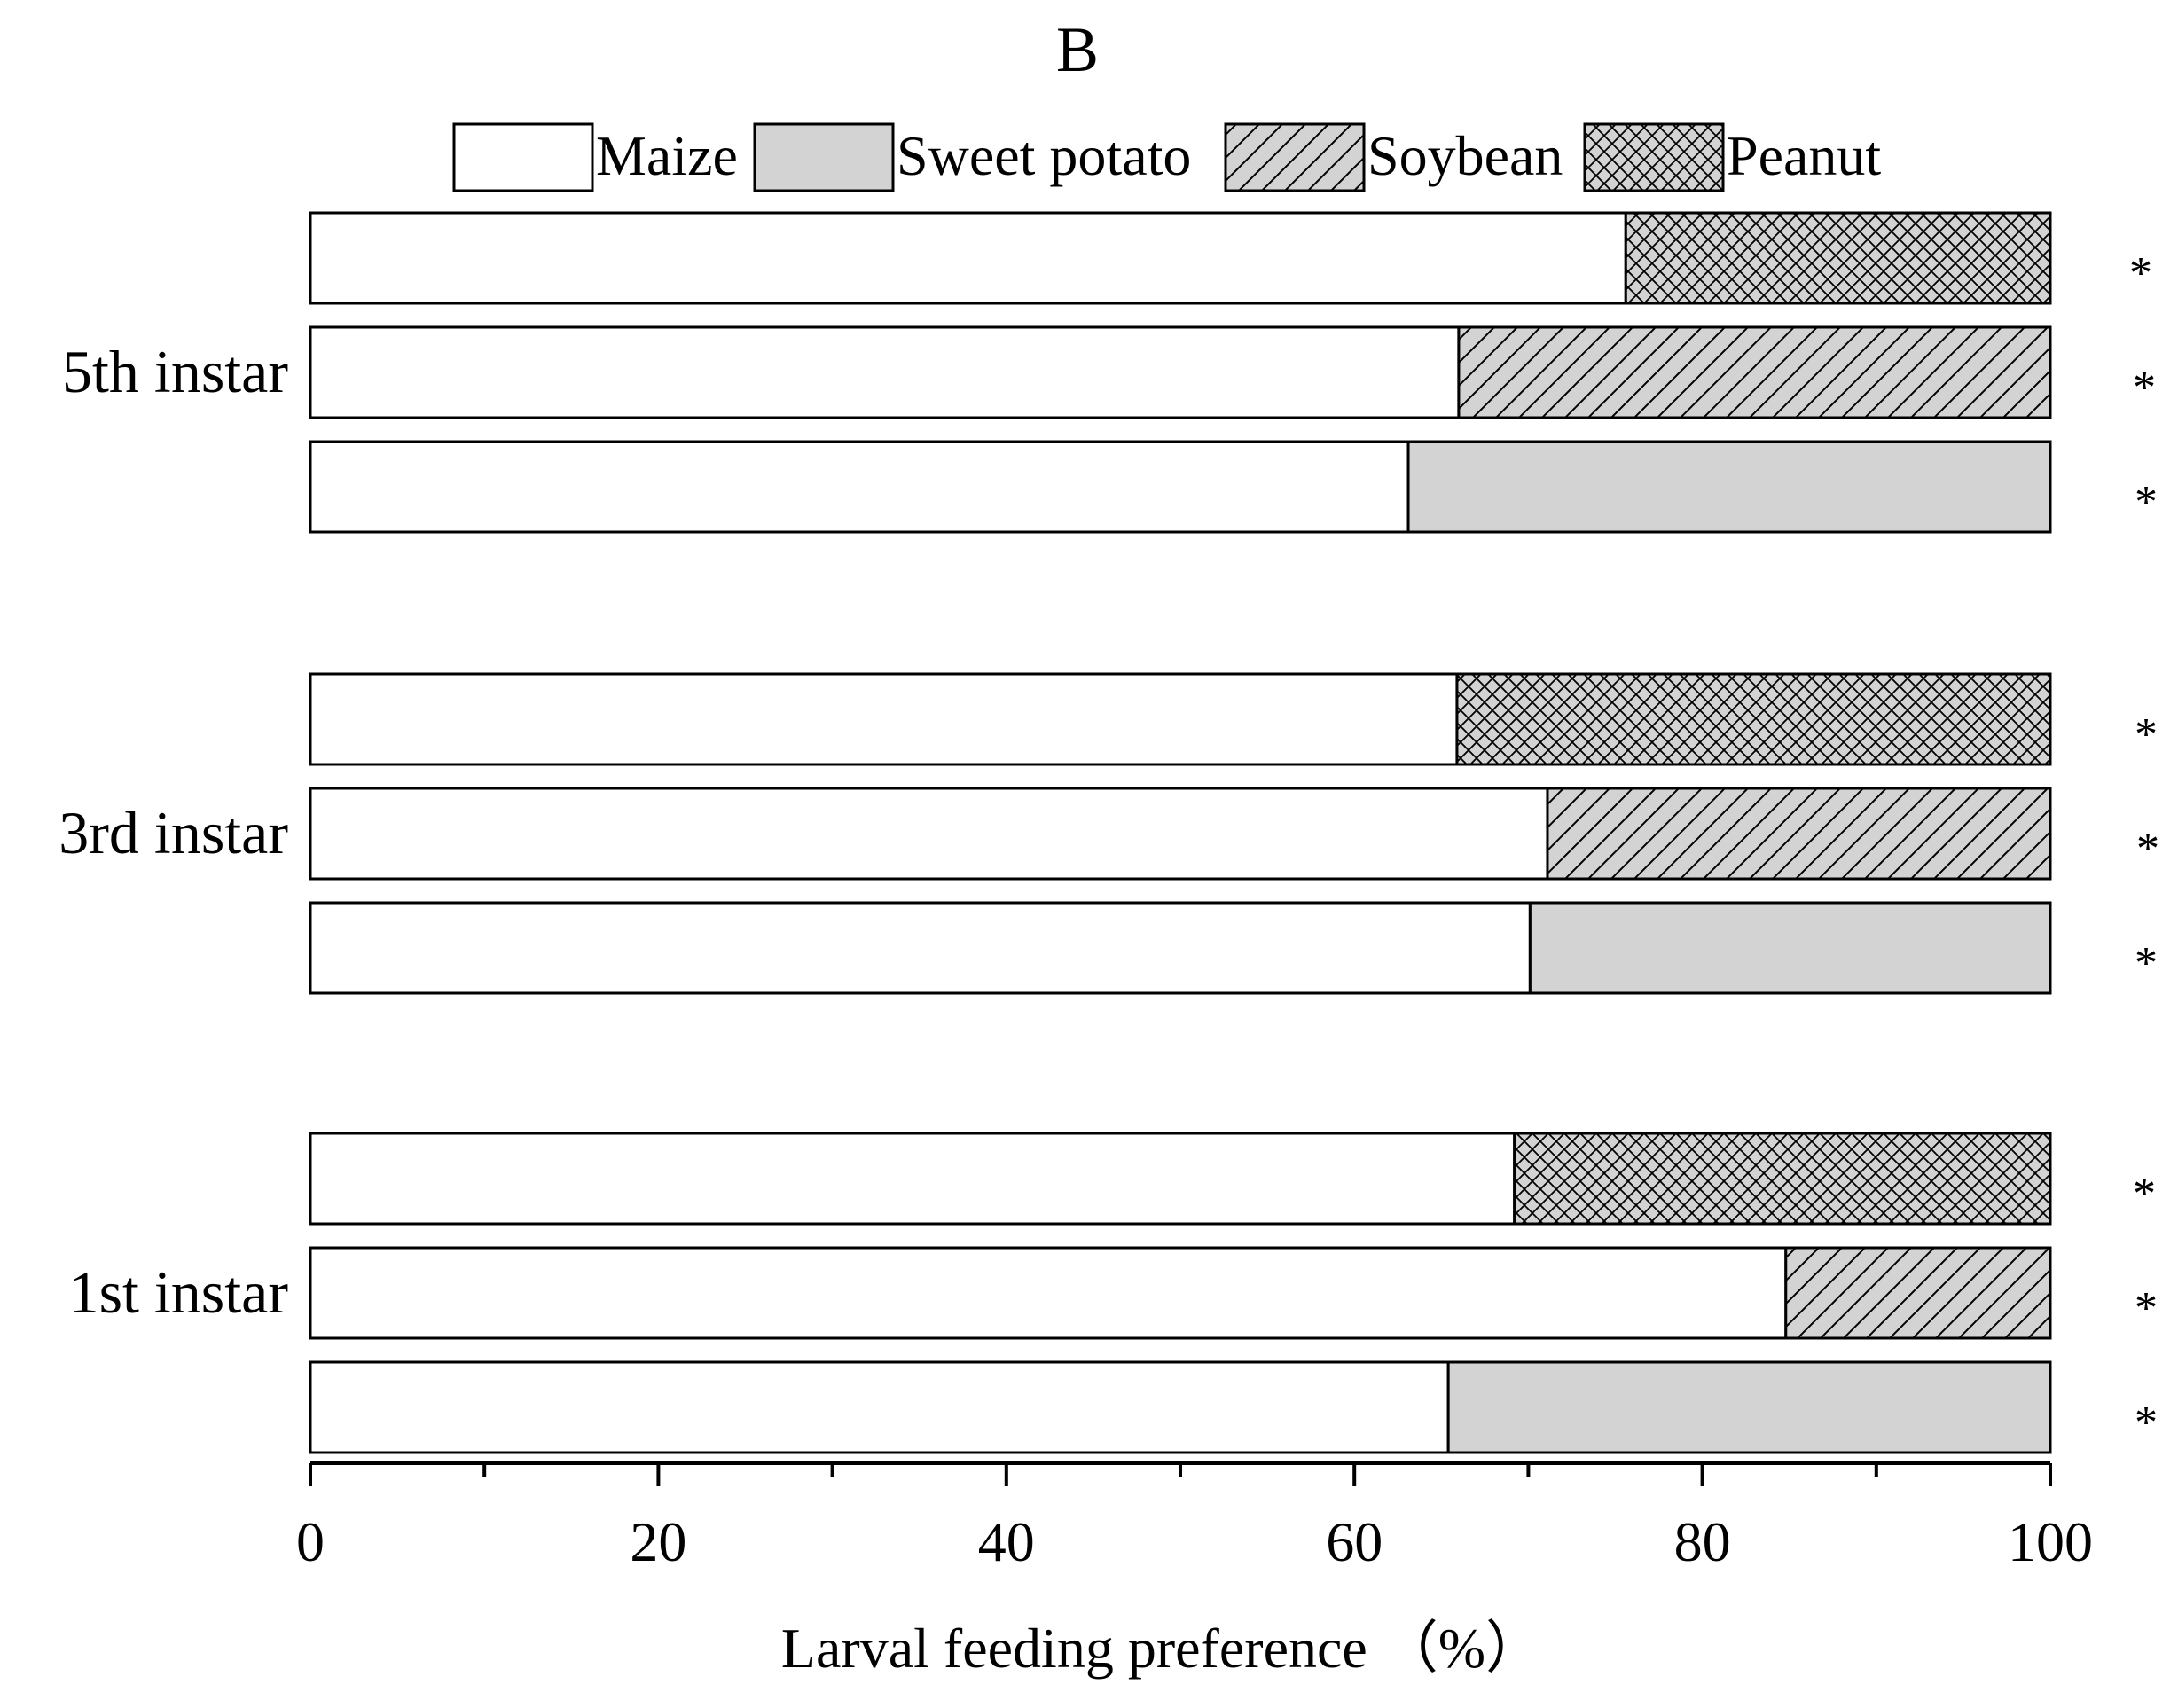 The height and width of the screenshot is (1708, 2178). I want to click on x-tick-label: 60, so click(1354, 1542).